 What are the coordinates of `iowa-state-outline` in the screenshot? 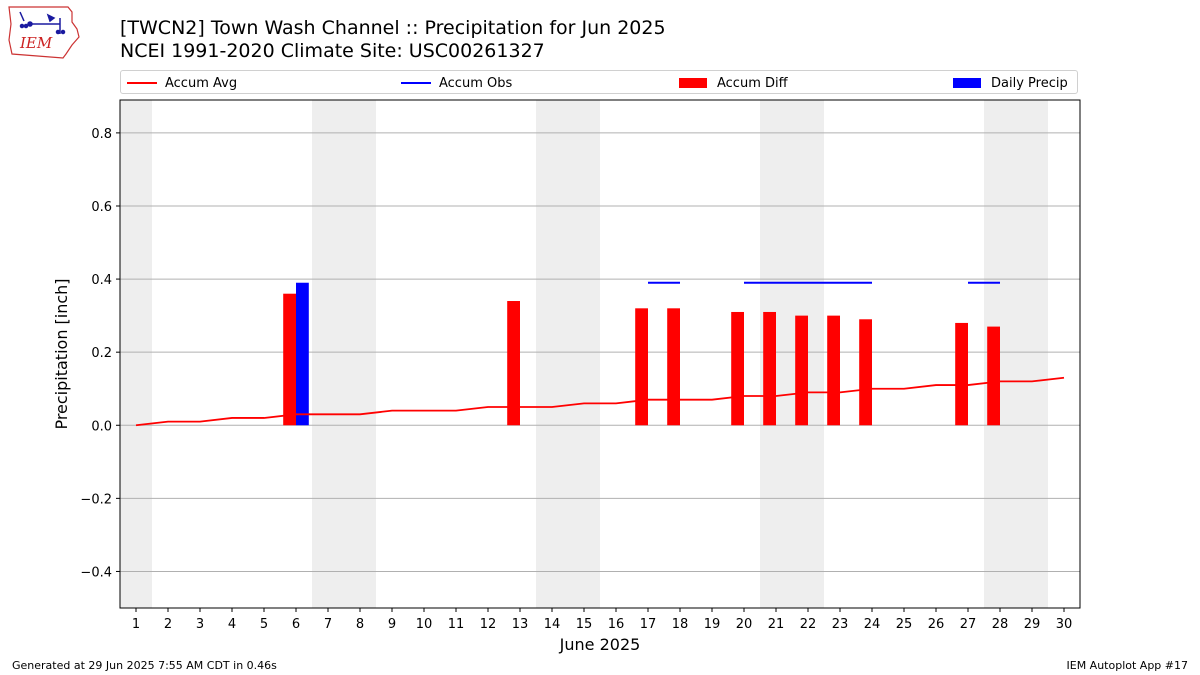 It's located at (44, 32).